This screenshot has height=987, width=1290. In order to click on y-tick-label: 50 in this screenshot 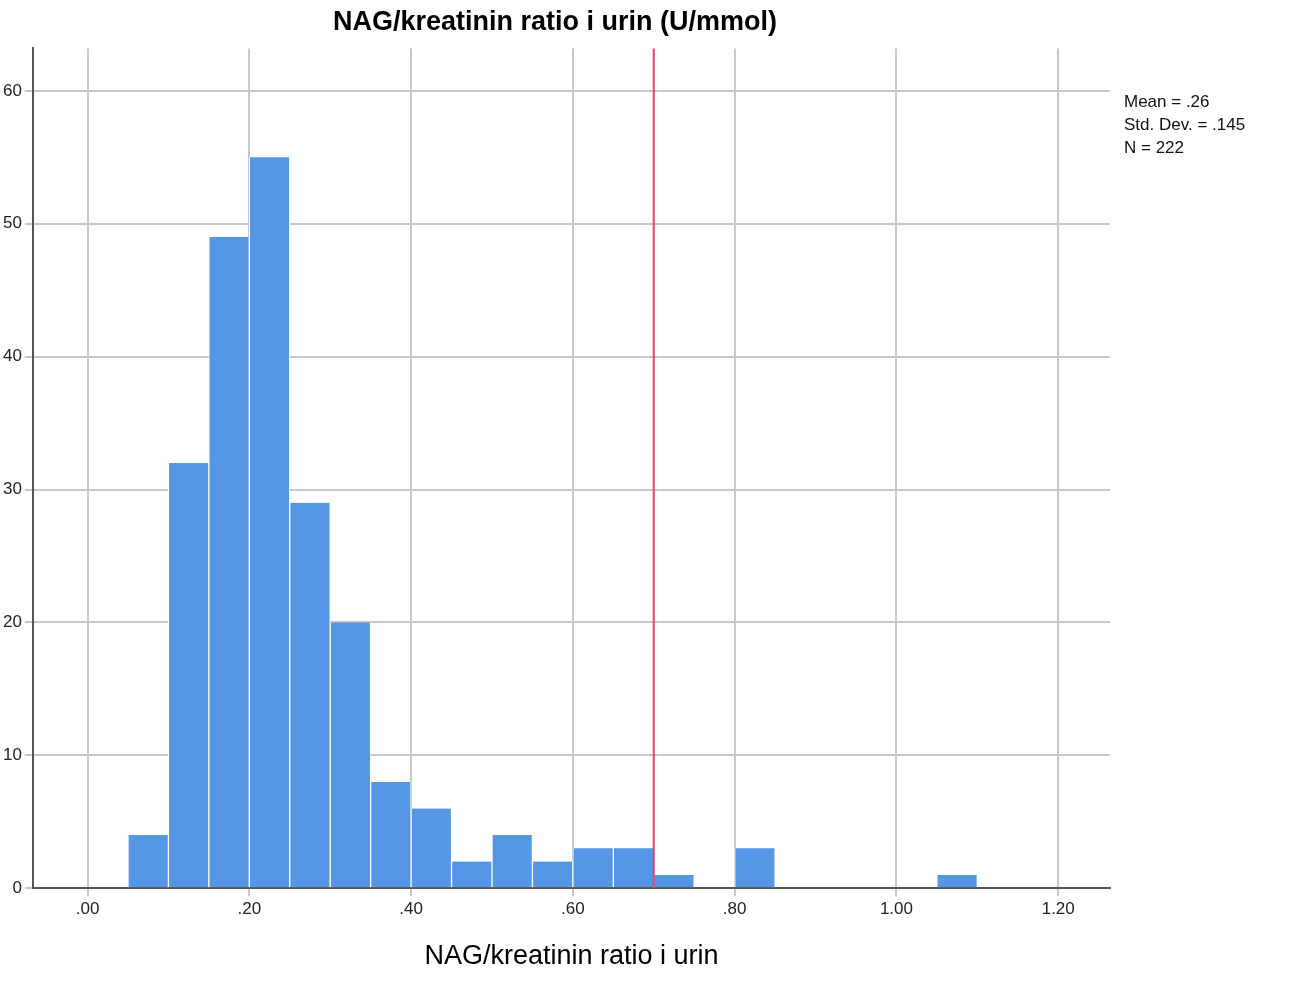, I will do `click(12, 223)`.